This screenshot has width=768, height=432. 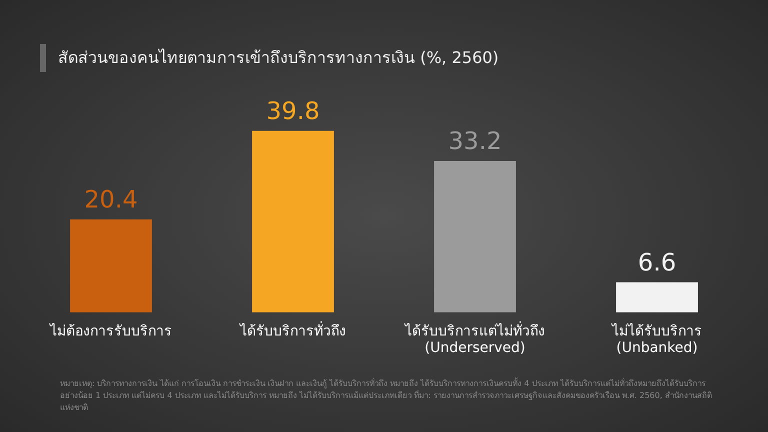 What do you see at coordinates (269, 58) in the screenshot?
I see `chart-title: สัดส่วนของคนไทยตามการเข้าถึงบริการทางการเงิน (%, 2560)` at bounding box center [269, 58].